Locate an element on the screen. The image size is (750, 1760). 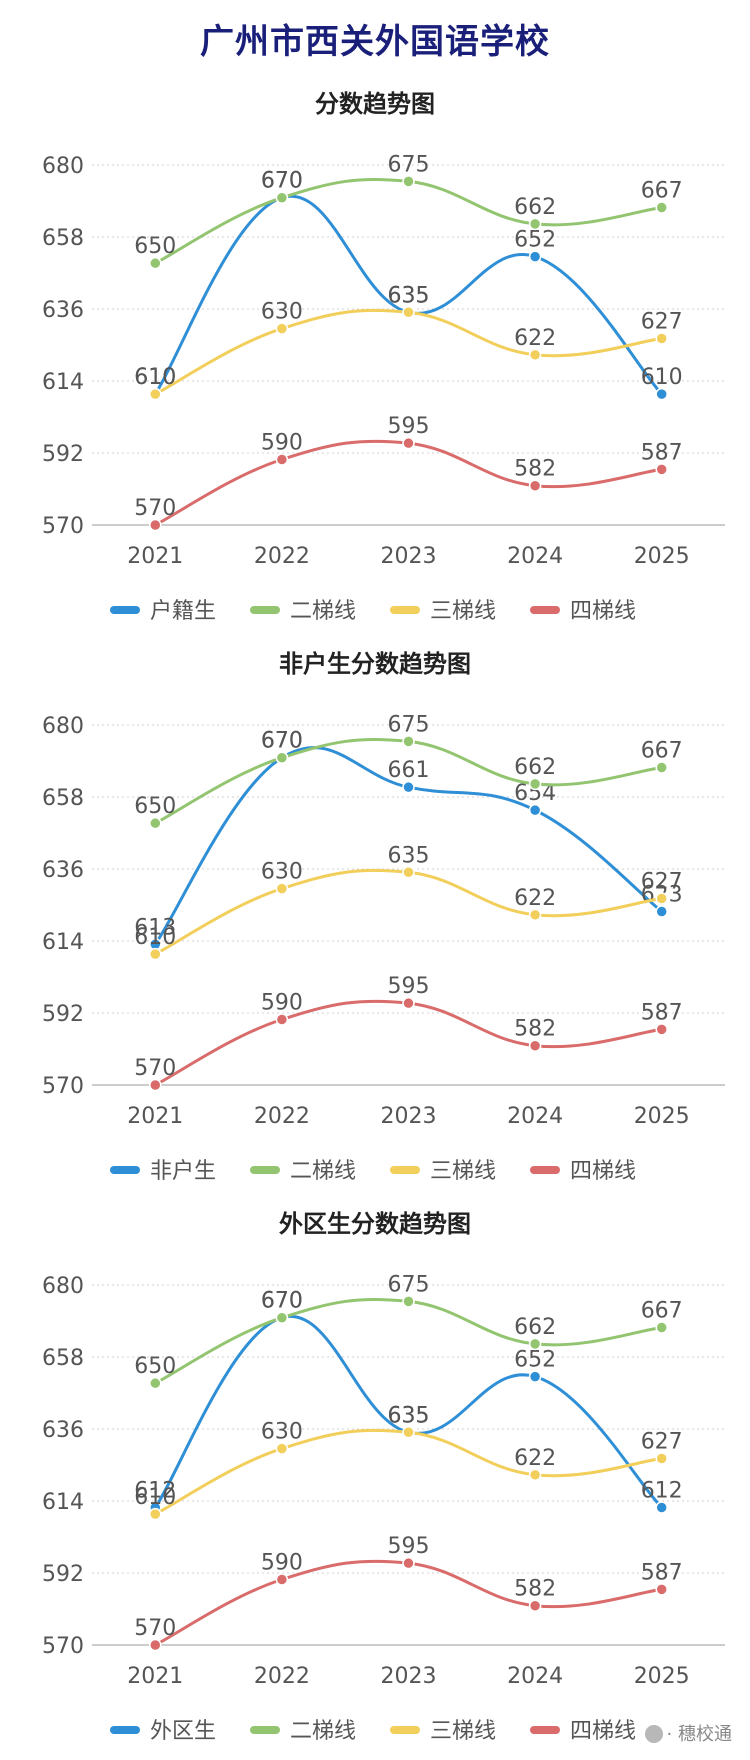
data-label: 570 is located at coordinates (155, 1628).